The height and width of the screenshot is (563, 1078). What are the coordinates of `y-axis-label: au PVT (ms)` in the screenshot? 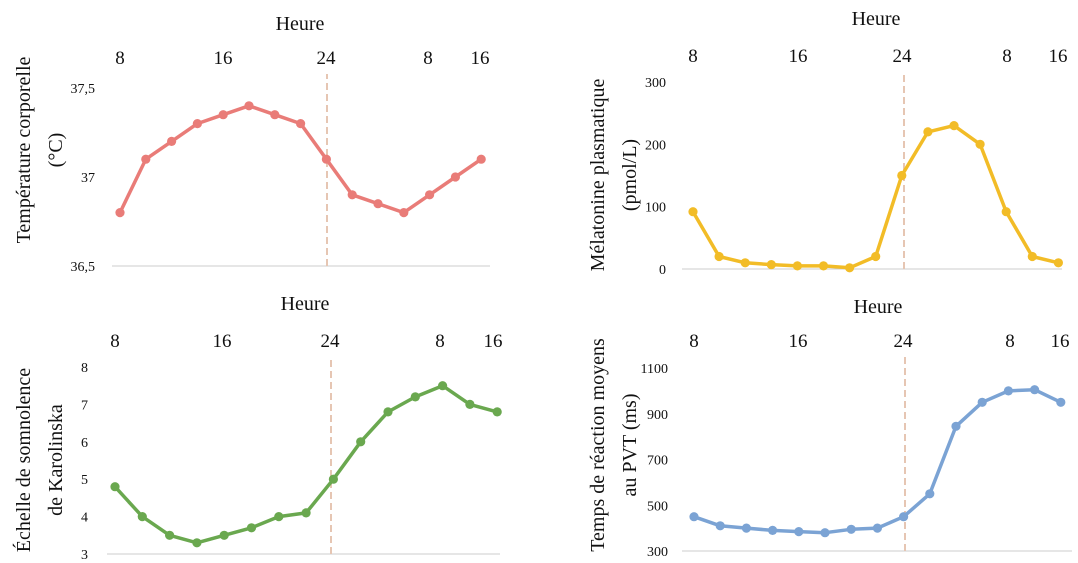 It's located at (630, 445).